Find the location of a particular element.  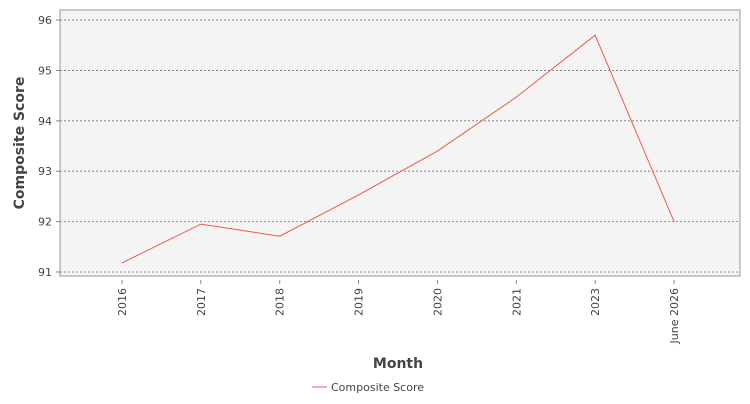

x-tick-label: 2023 is located at coordinates (595, 302).